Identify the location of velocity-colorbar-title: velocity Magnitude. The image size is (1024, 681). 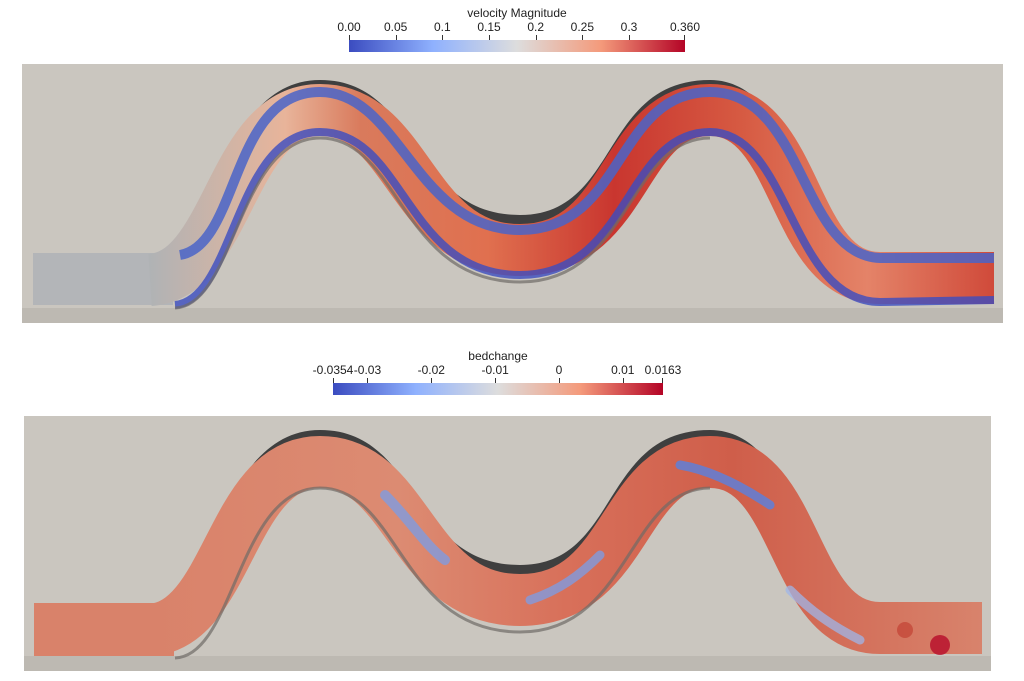
(517, 13).